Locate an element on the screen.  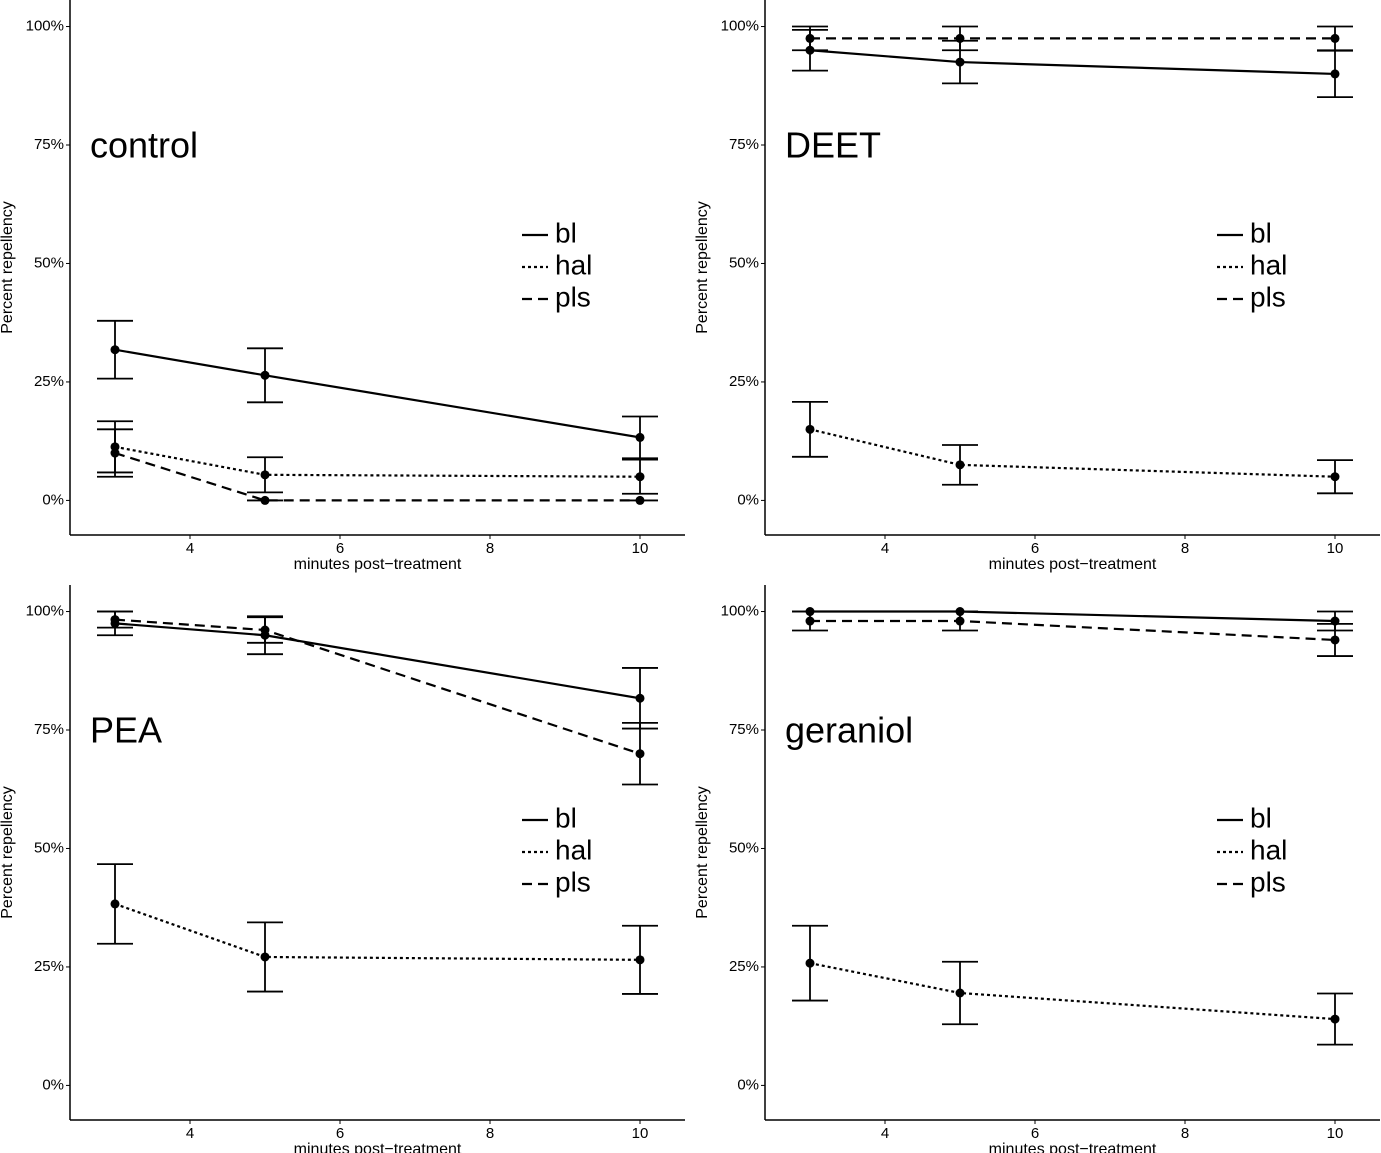
panel-title: DEET is located at coordinates (833, 145).